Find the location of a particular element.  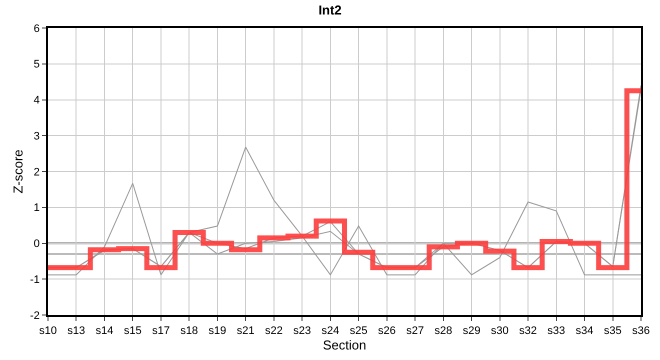

x-tick-label: s26 is located at coordinates (387, 331).